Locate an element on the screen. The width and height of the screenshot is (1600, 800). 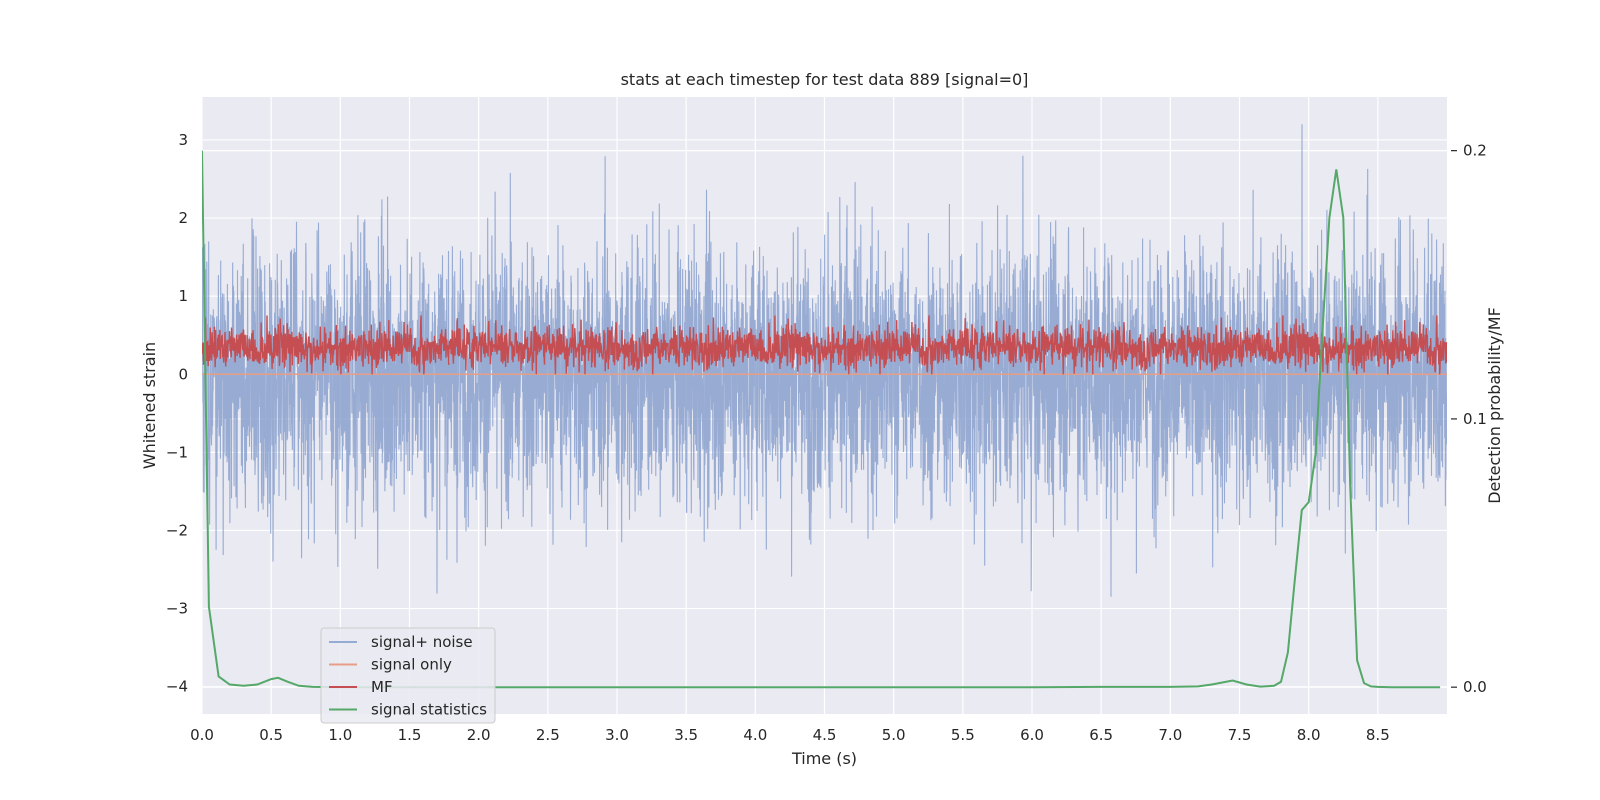
x-tick-label: 8.0 is located at coordinates (1309, 735).